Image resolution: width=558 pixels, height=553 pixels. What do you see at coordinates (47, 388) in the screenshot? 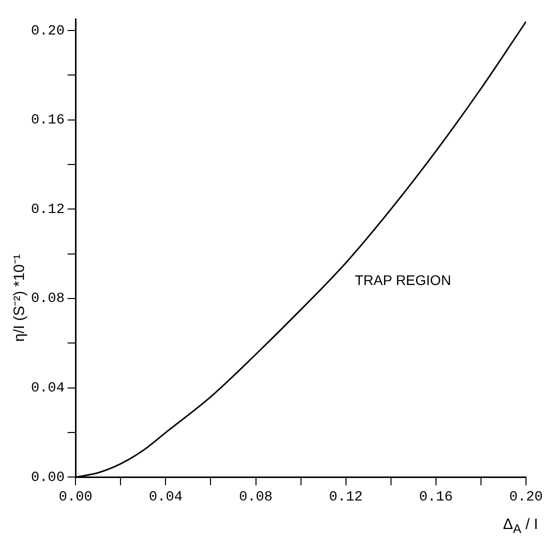
I see `y-tick-label: 0.04` at bounding box center [47, 388].